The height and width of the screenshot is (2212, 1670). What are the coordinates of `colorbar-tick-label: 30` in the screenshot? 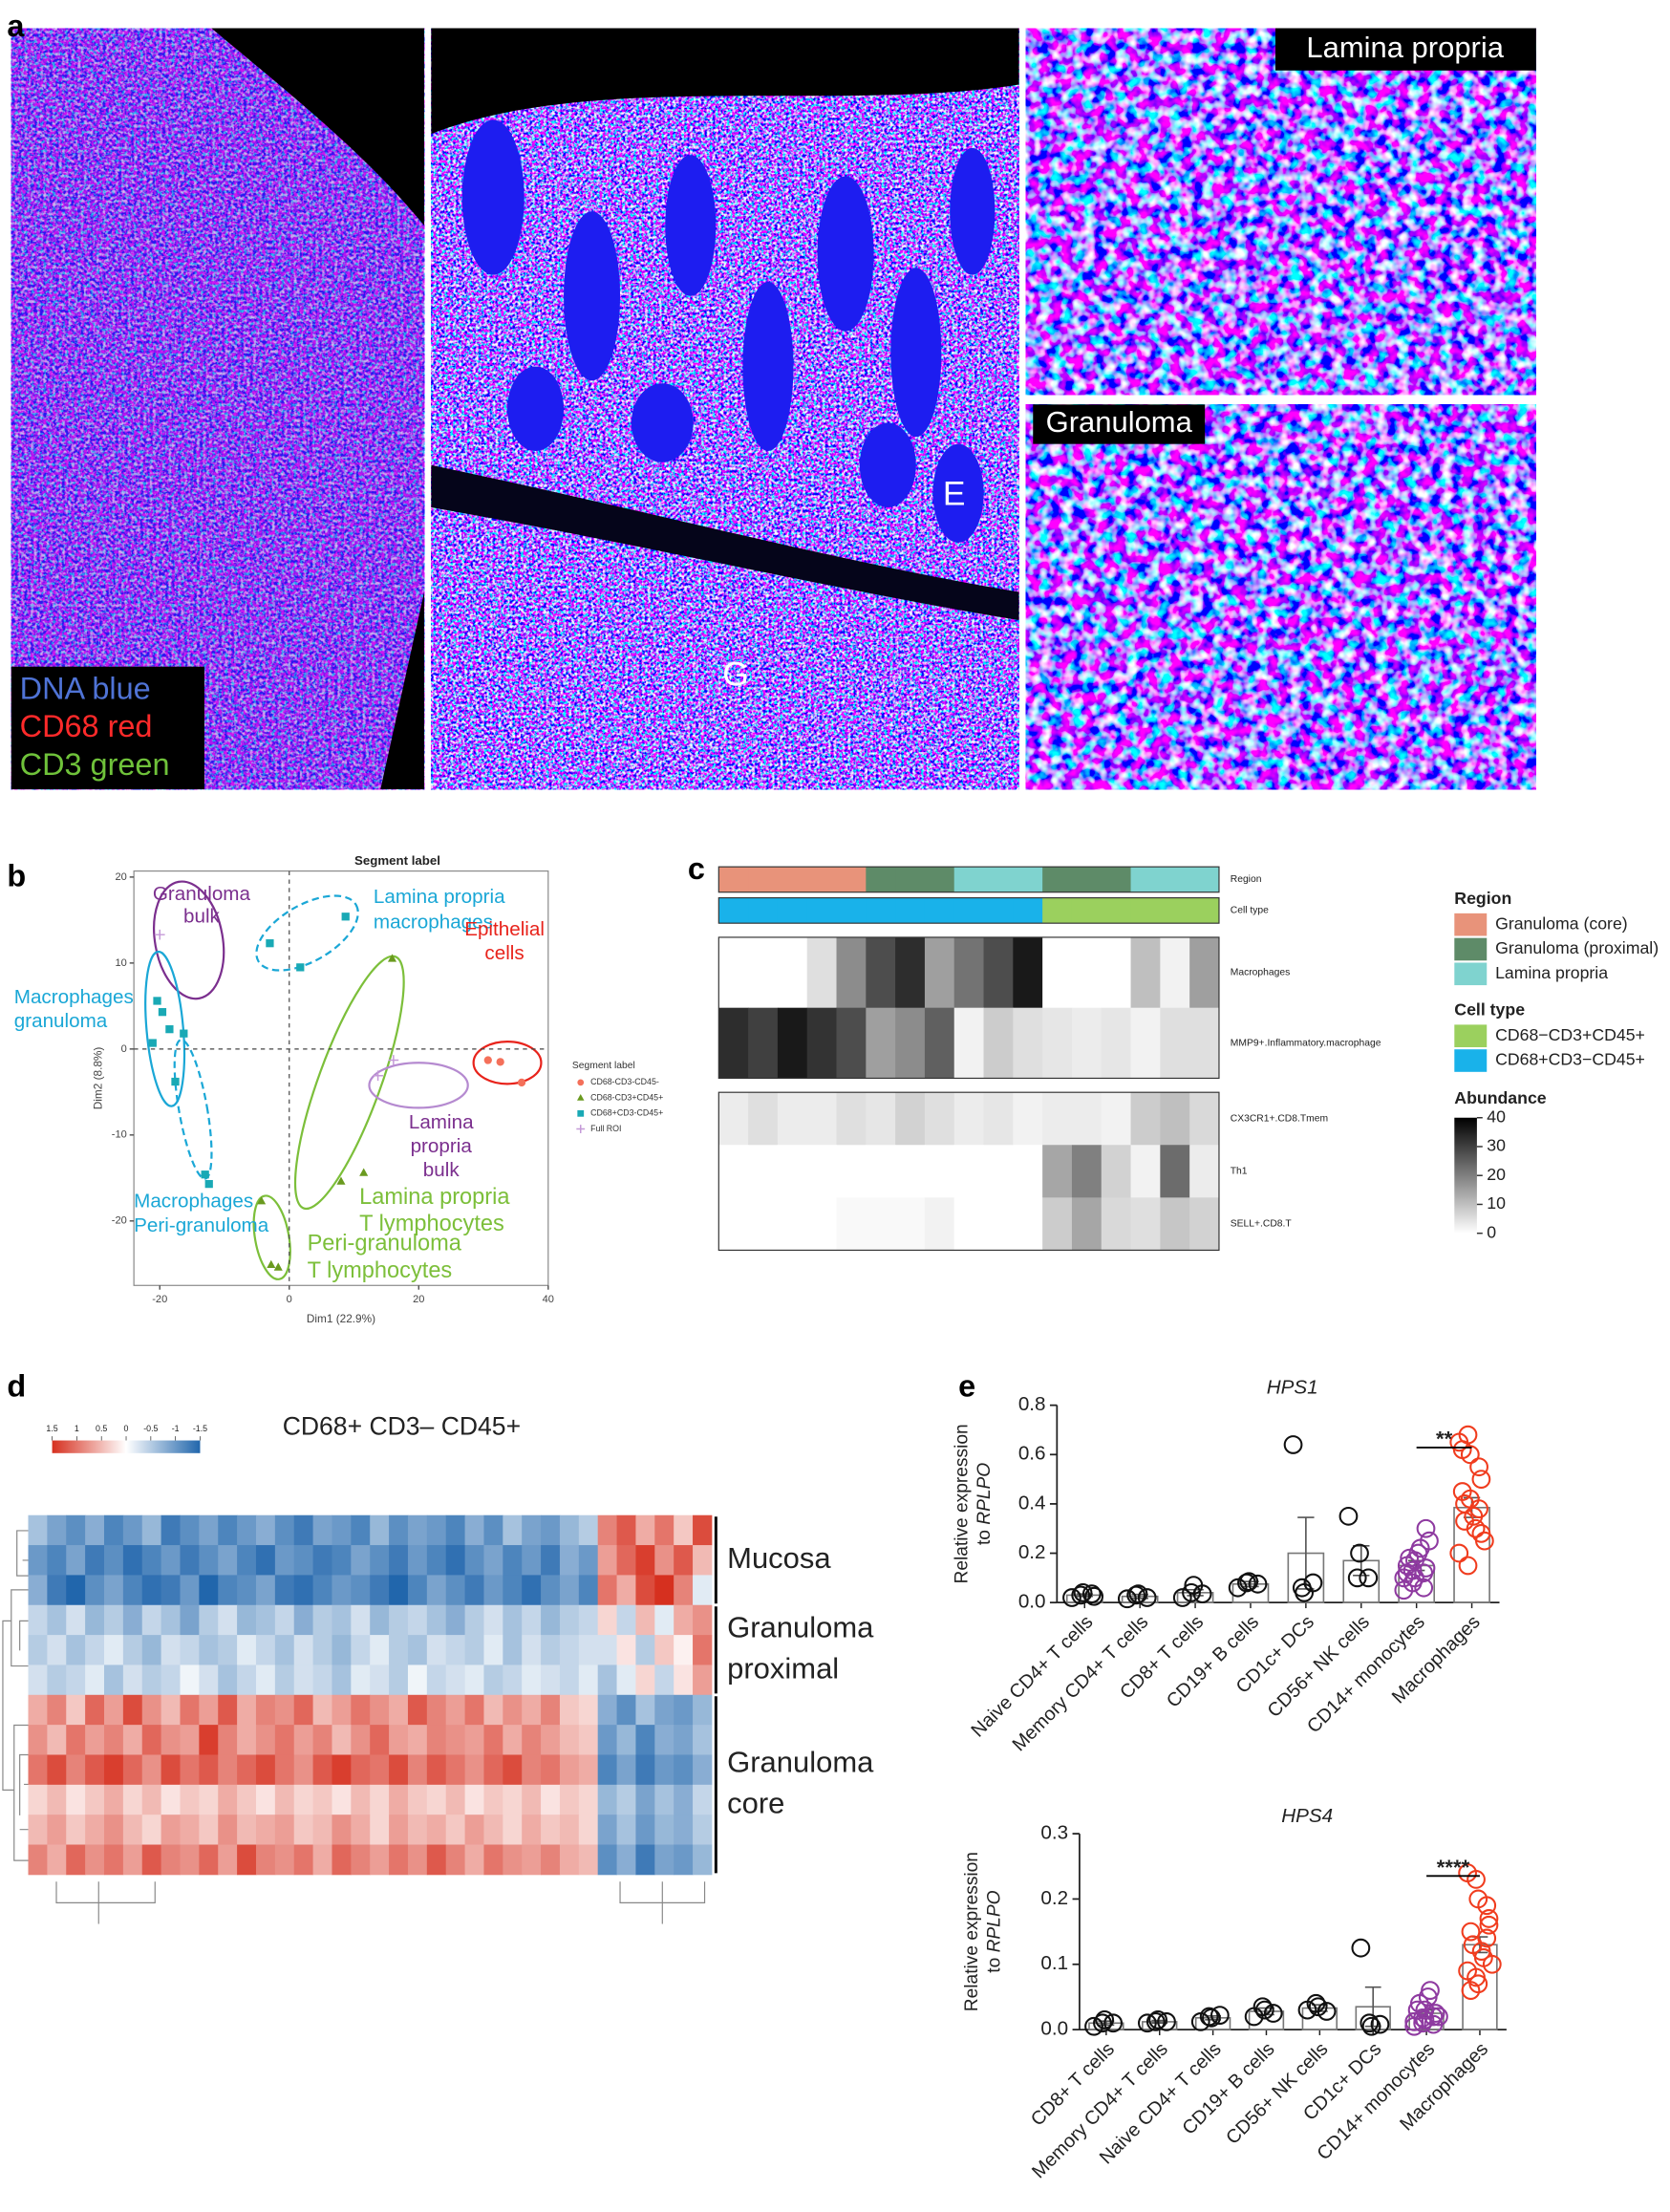 It's located at (1496, 1145).